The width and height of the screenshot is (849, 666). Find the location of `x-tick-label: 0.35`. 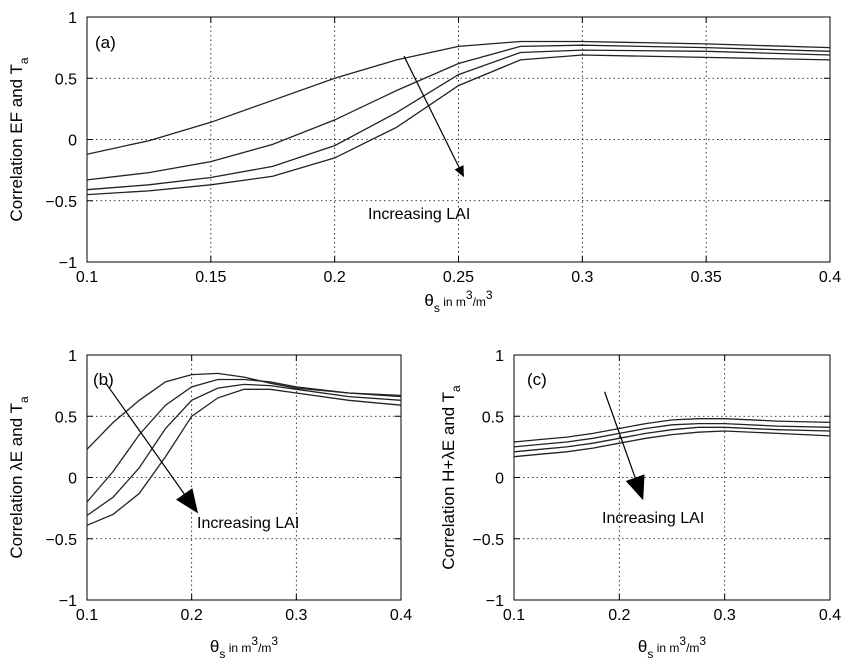

x-tick-label: 0.35 is located at coordinates (706, 277).